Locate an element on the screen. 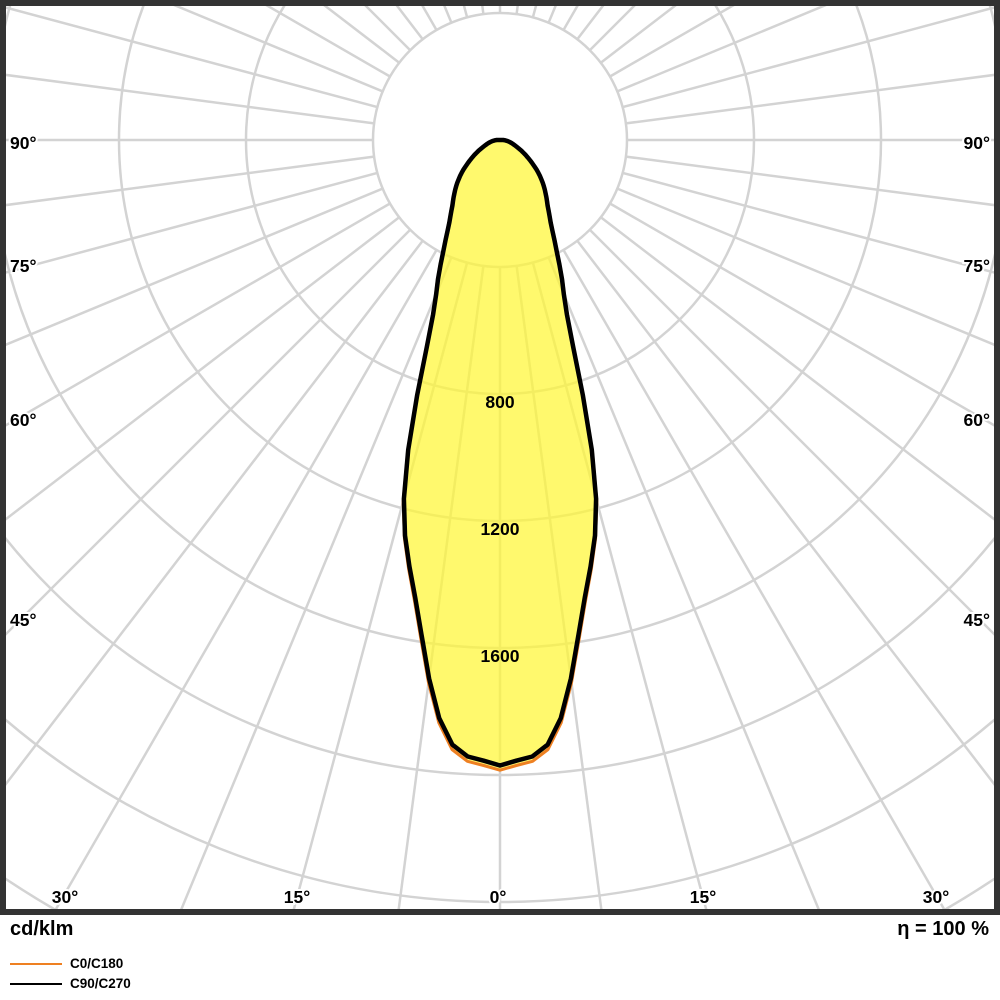 The width and height of the screenshot is (1000, 1000). c0-c180-line-swatch is located at coordinates (36, 964).